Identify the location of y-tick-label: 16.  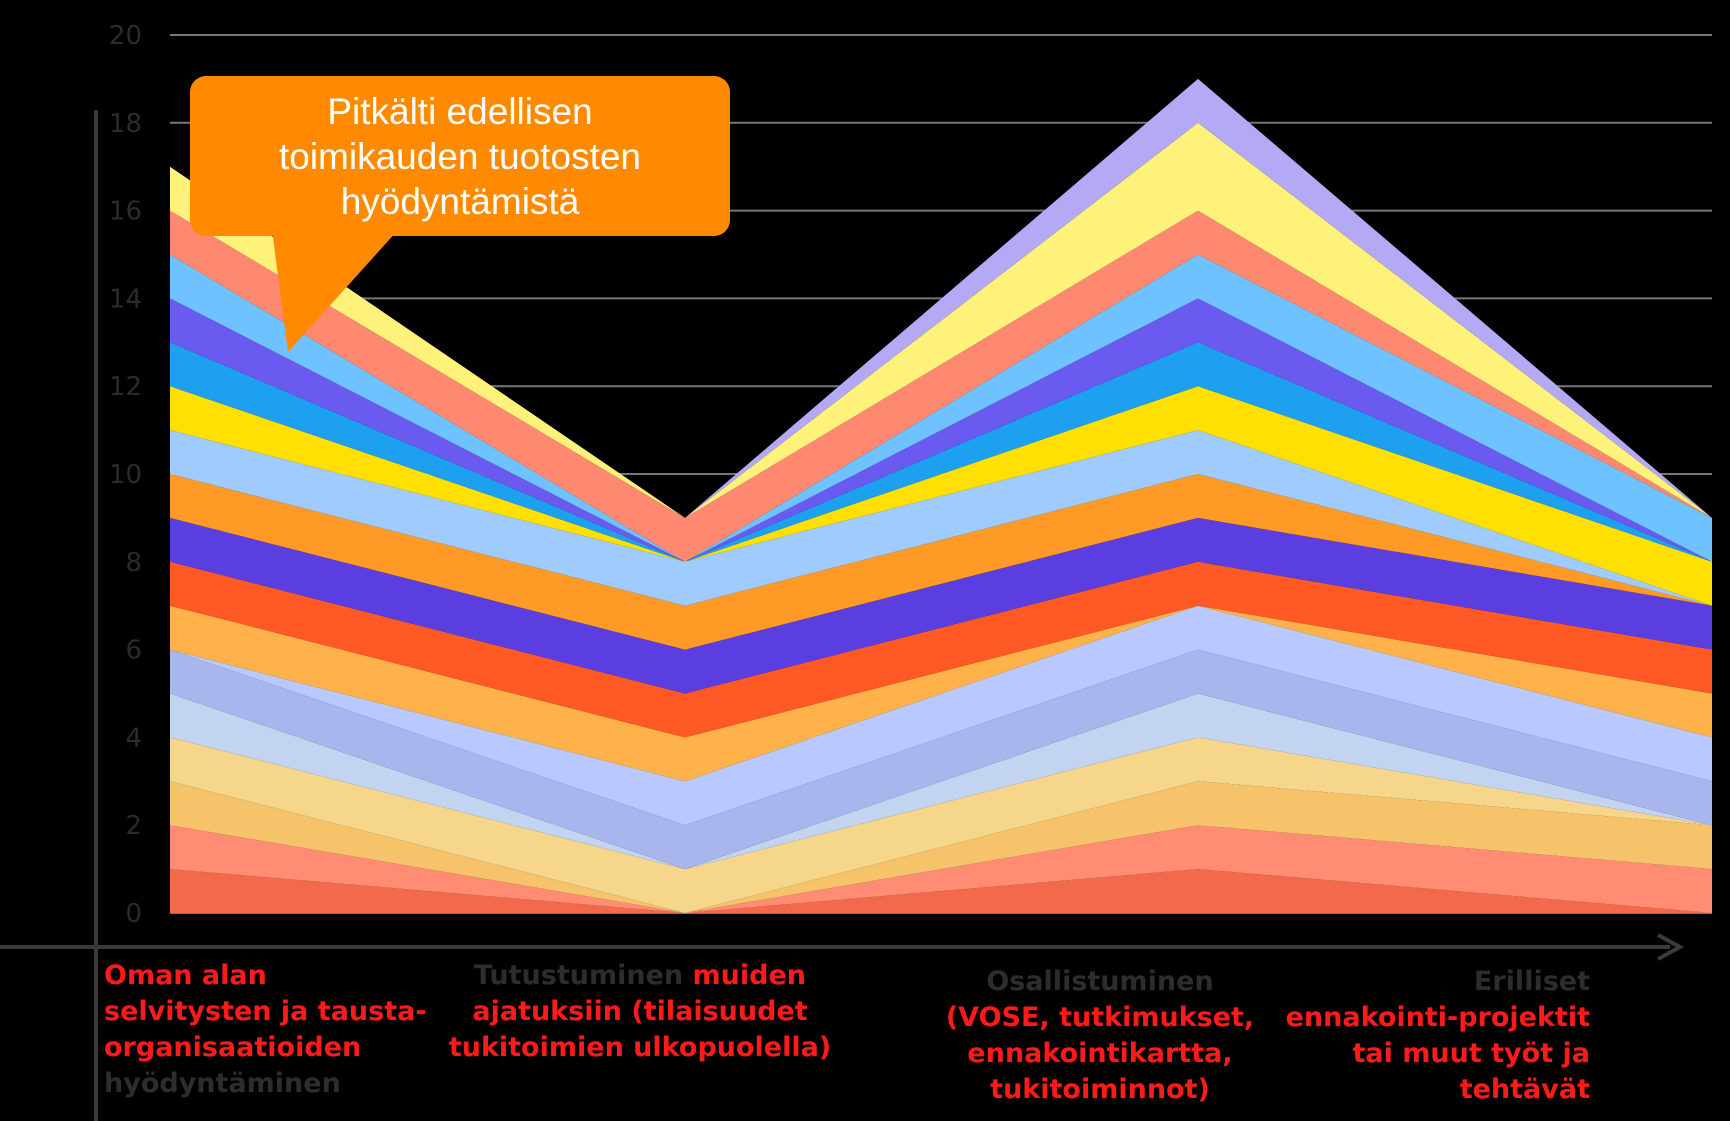
(125, 212).